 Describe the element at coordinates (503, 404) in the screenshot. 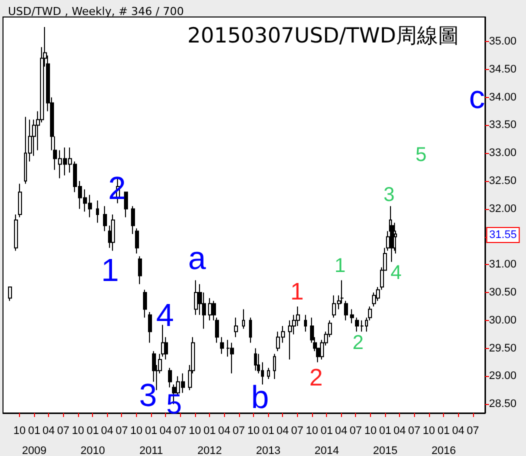

I see `y-tick-label: 28.50` at that location.